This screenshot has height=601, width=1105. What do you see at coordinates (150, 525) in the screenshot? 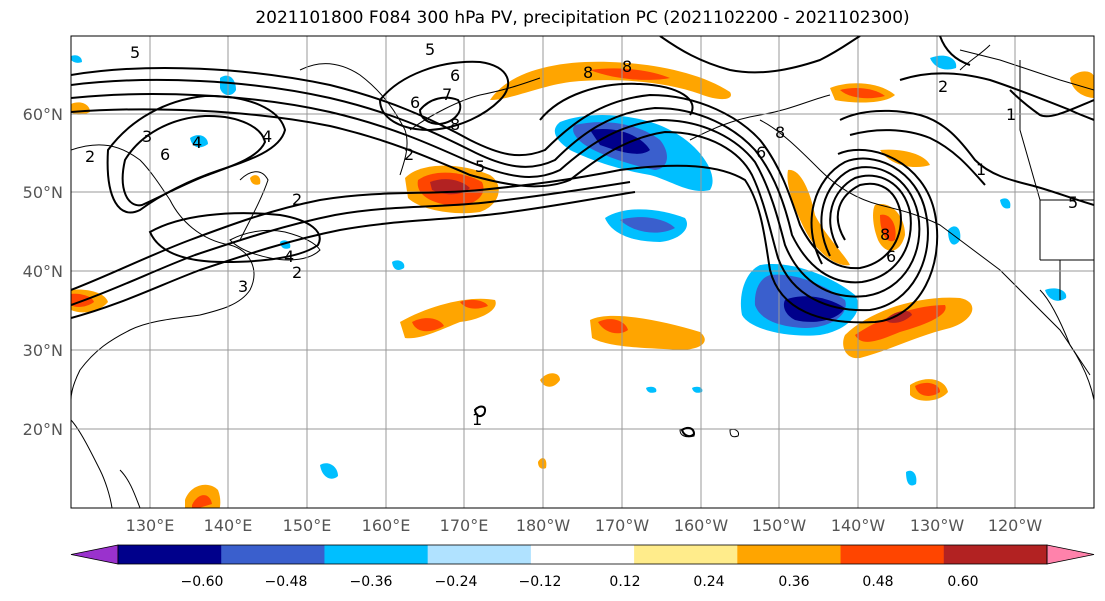
I see `lon-label: 130°E` at bounding box center [150, 525].